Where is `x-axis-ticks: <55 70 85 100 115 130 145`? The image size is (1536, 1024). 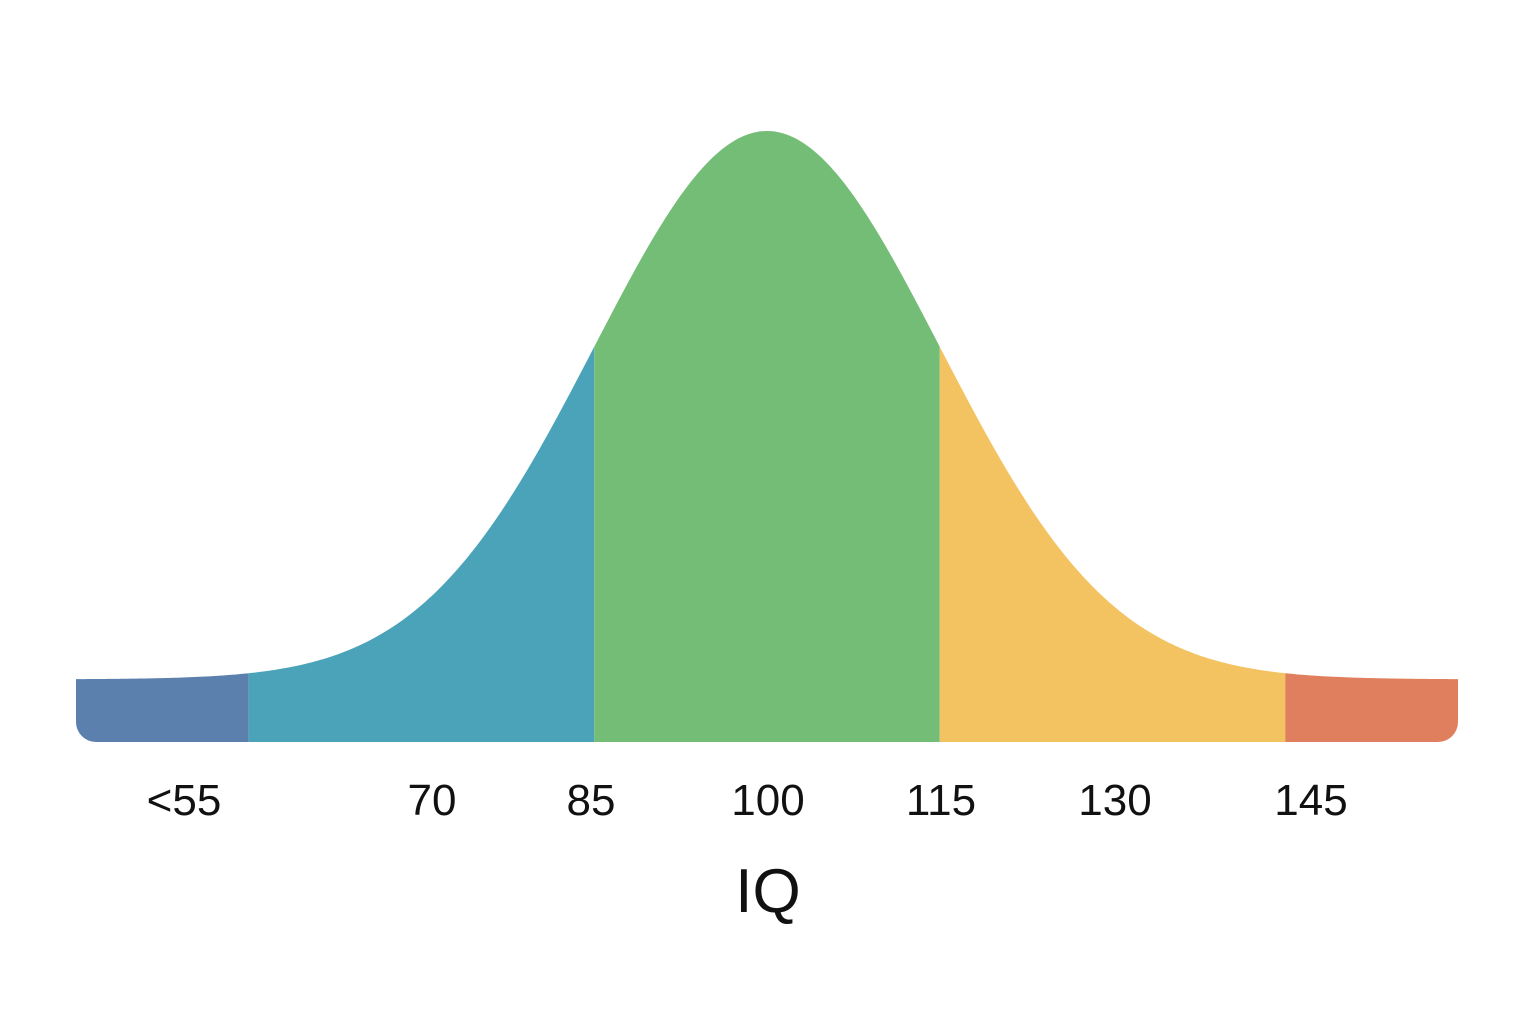
x-axis-ticks: <55 70 85 100 115 130 145 is located at coordinates (747, 800).